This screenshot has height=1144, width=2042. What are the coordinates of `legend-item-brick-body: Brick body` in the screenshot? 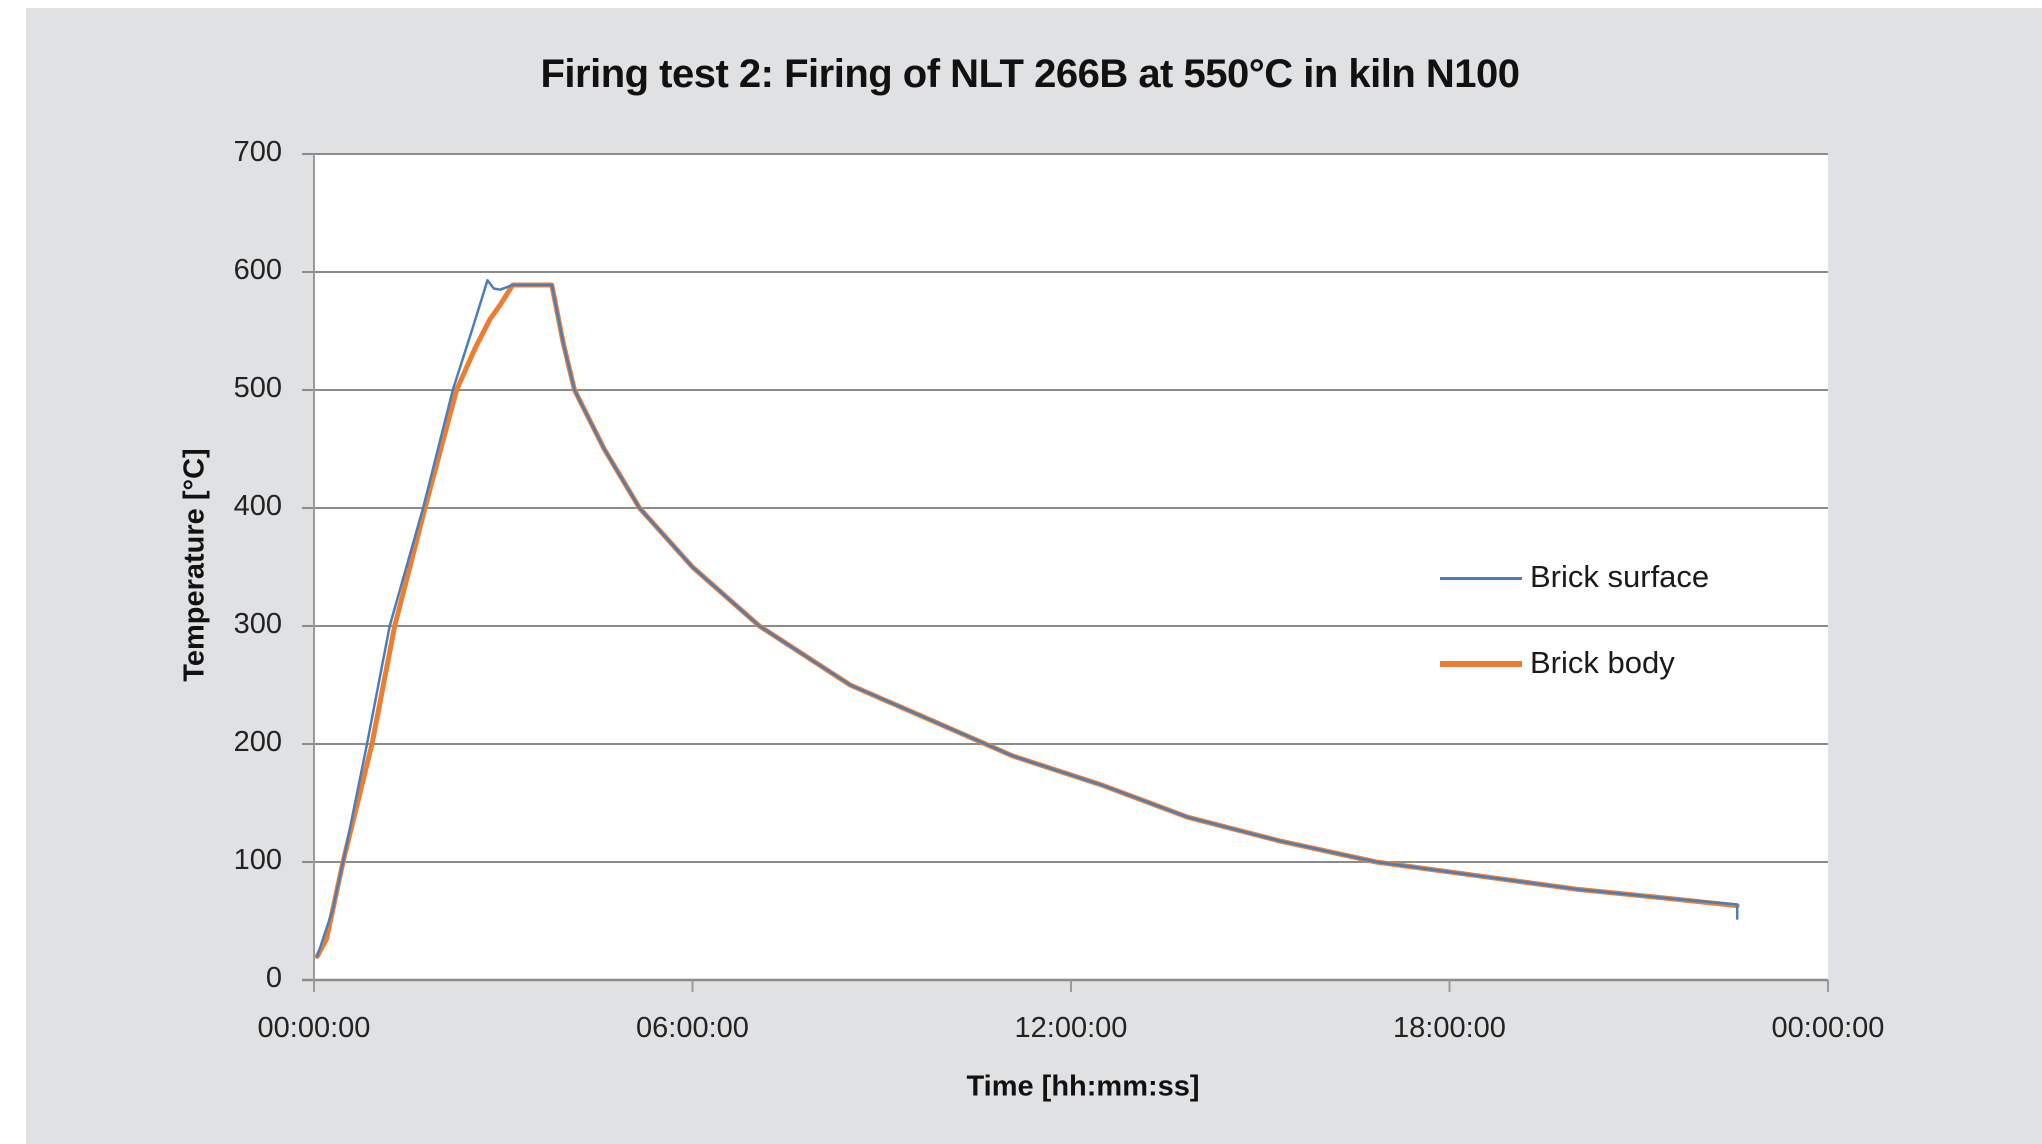 It's located at (1600, 679).